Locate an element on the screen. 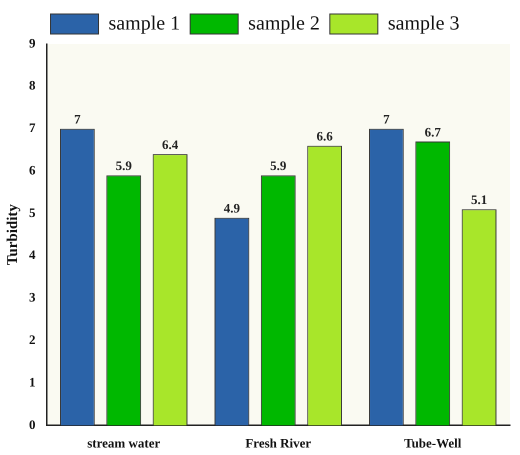 The width and height of the screenshot is (520, 455). y-tick-label: 9 is located at coordinates (32, 42).